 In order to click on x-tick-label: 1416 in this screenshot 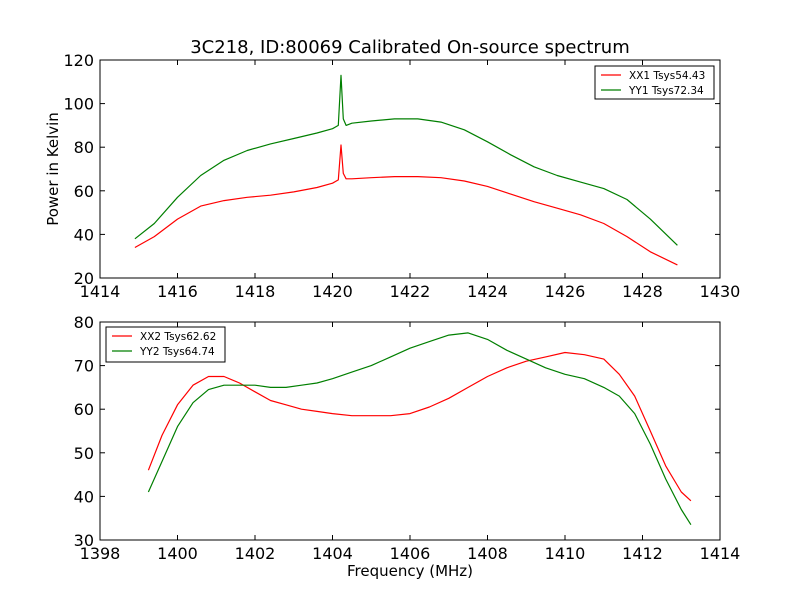, I will do `click(177, 291)`.